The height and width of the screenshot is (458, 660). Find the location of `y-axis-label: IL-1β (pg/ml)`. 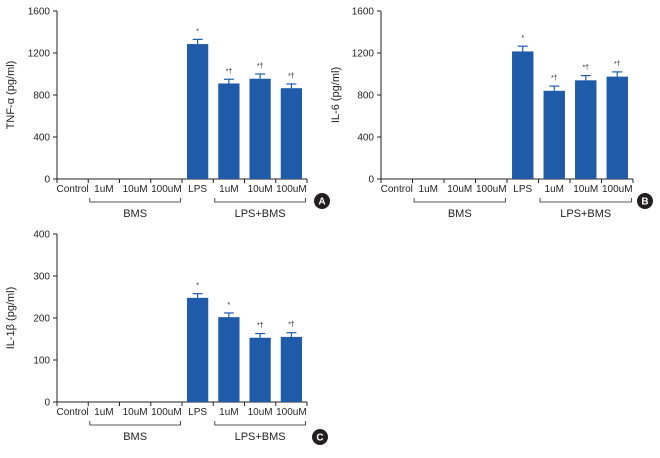

y-axis-label: IL-1β (pg/ml) is located at coordinates (11, 318).